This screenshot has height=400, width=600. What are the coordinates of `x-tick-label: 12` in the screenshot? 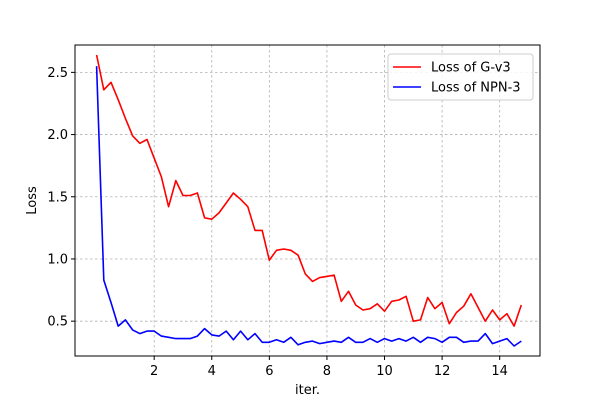 It's located at (442, 371).